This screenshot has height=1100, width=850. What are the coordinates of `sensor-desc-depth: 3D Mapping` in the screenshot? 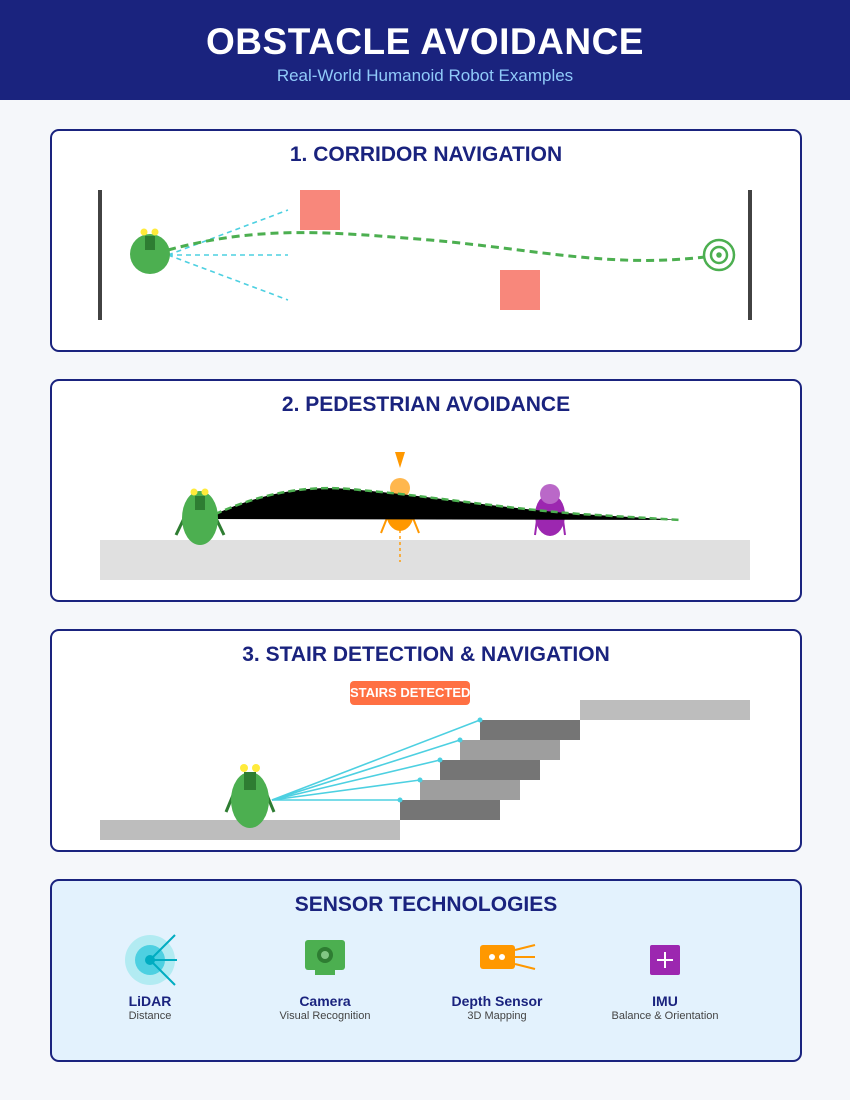 It's located at (497, 1016).